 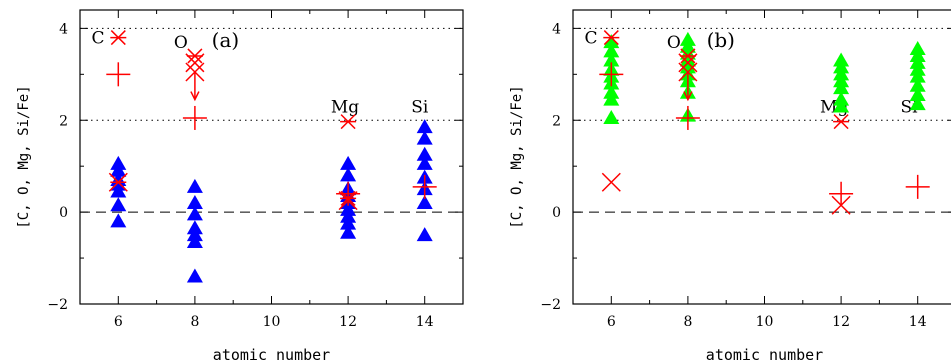 What do you see at coordinates (226, 40) in the screenshot?
I see `panel-label: (a)` at bounding box center [226, 40].